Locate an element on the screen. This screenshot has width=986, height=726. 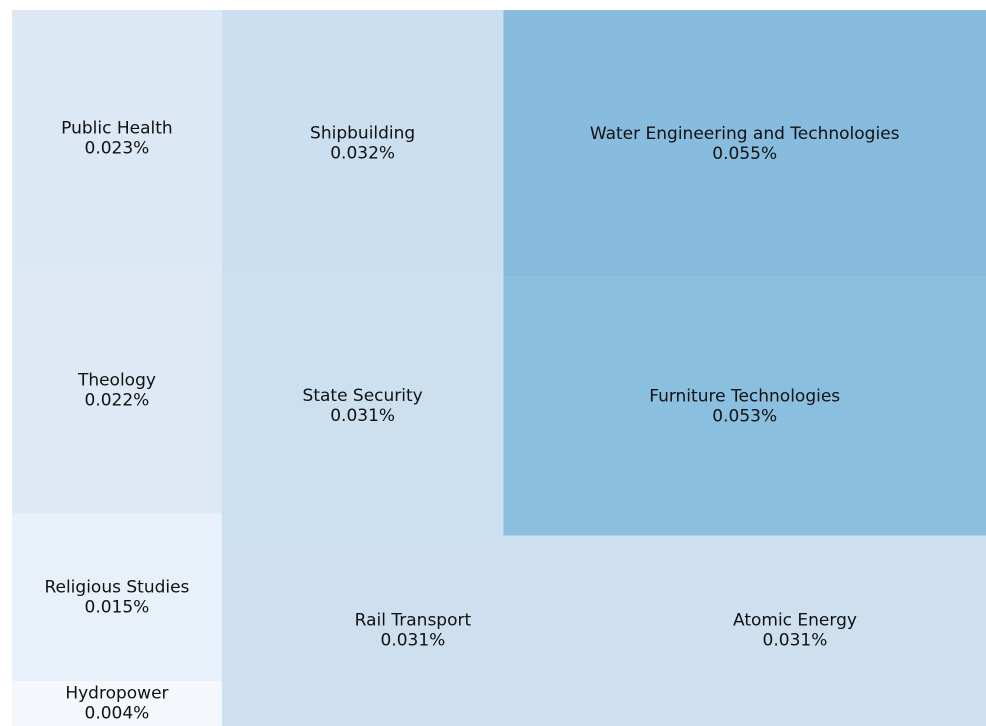
tile-label: Shipbuilding is located at coordinates (362, 133).